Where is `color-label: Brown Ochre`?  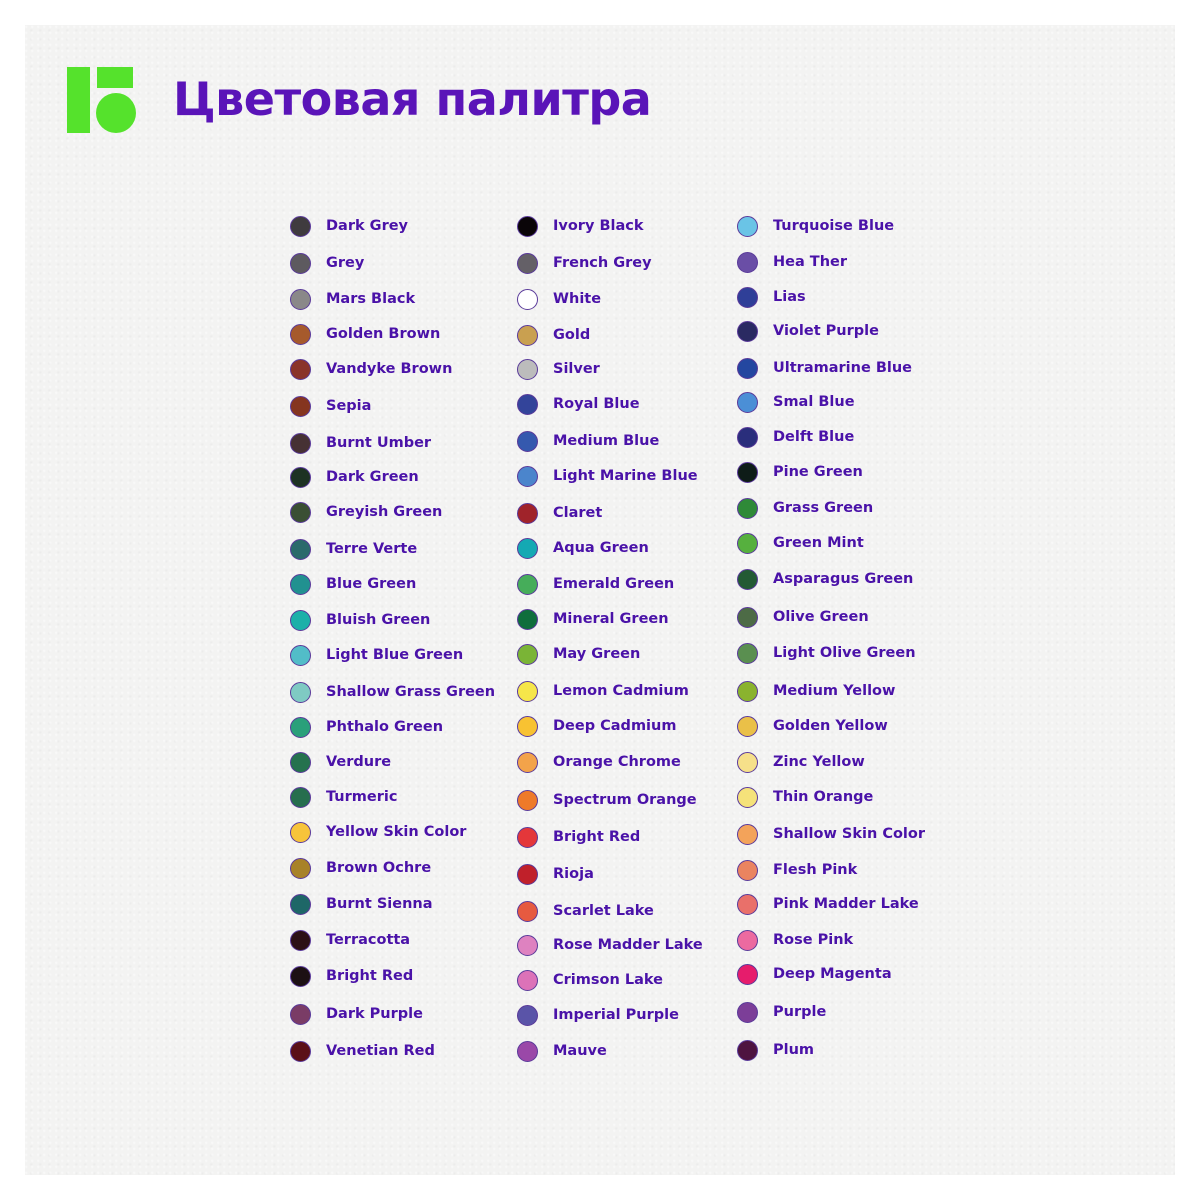
color-label: Brown Ochre is located at coordinates (379, 868).